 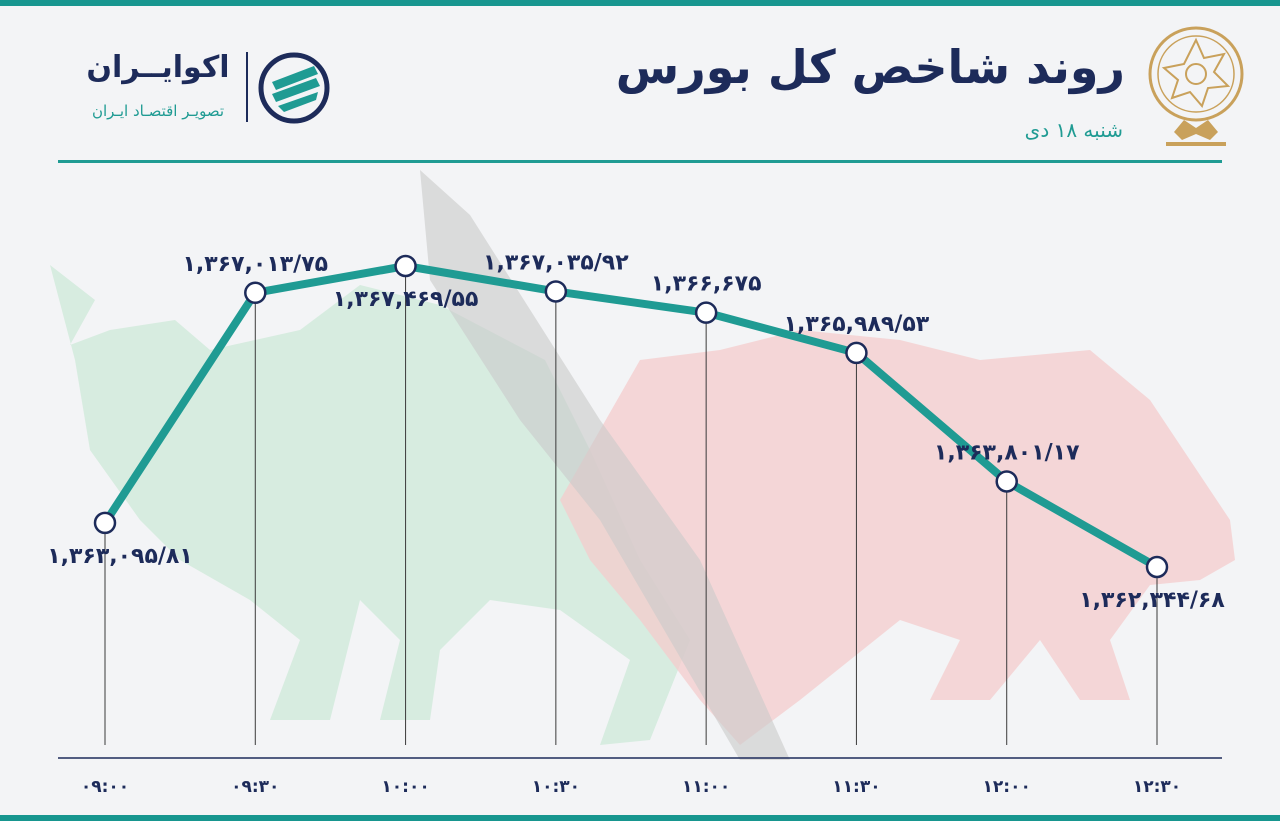 I want to click on brand-block: اکوایــران تصویـر اقتصـاد ایـران, so click(x=205, y=89).